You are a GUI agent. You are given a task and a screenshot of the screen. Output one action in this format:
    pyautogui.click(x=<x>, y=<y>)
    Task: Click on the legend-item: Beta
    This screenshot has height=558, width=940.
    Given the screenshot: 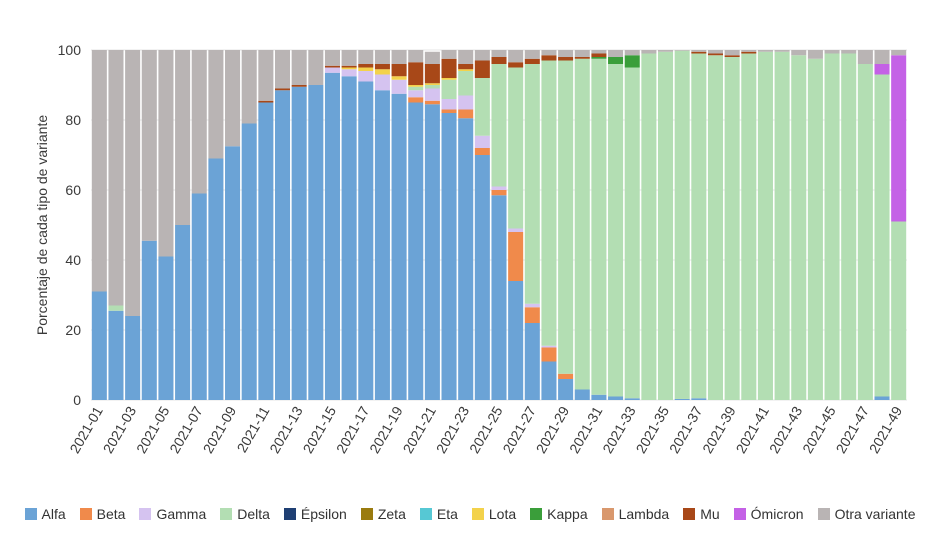 What is the action you would take?
    pyautogui.click(x=102, y=514)
    